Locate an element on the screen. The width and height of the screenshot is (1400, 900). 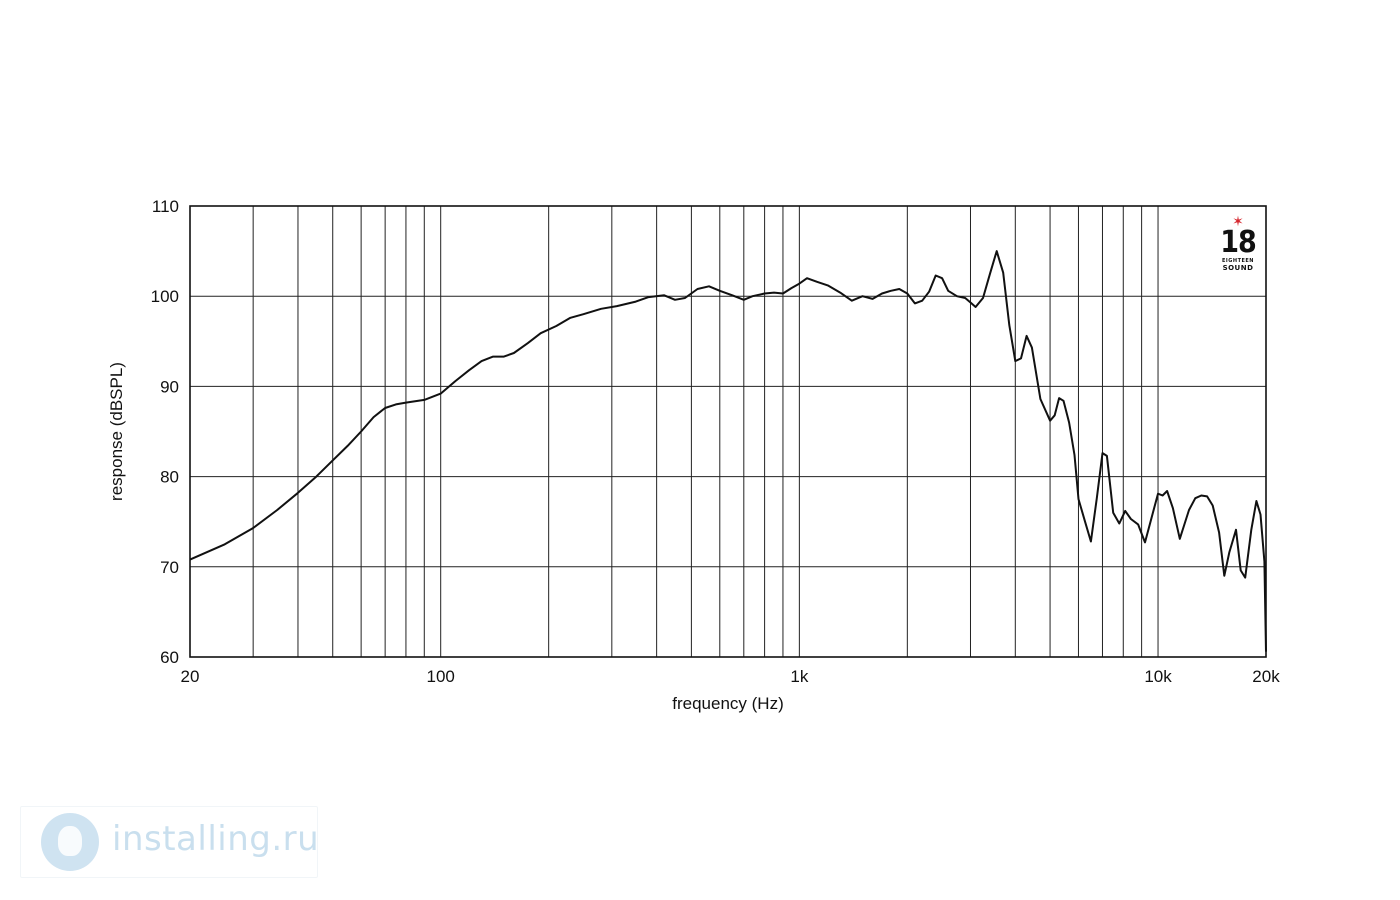
logo-number: 18 is located at coordinates (1238, 242).